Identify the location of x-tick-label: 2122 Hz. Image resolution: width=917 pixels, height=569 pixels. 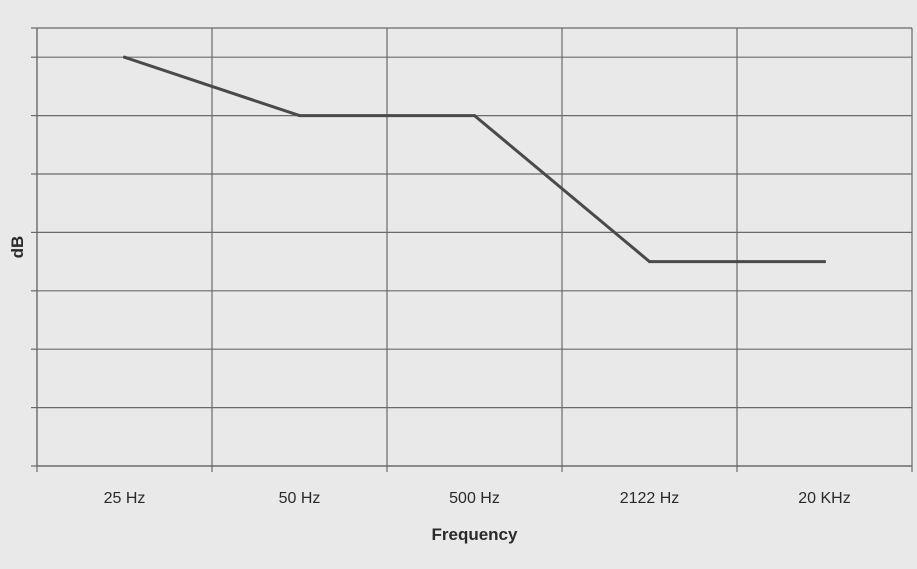
(650, 498).